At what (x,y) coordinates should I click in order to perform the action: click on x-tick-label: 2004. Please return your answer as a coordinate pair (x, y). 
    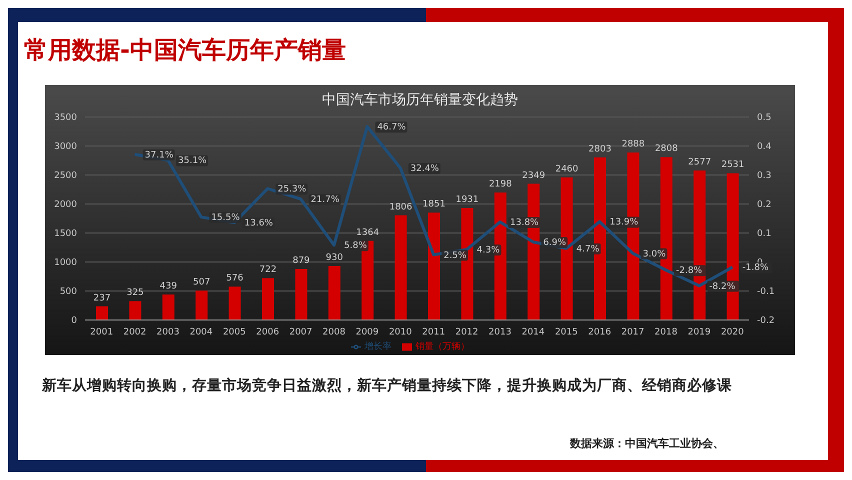
    Looking at the image, I should click on (201, 332).